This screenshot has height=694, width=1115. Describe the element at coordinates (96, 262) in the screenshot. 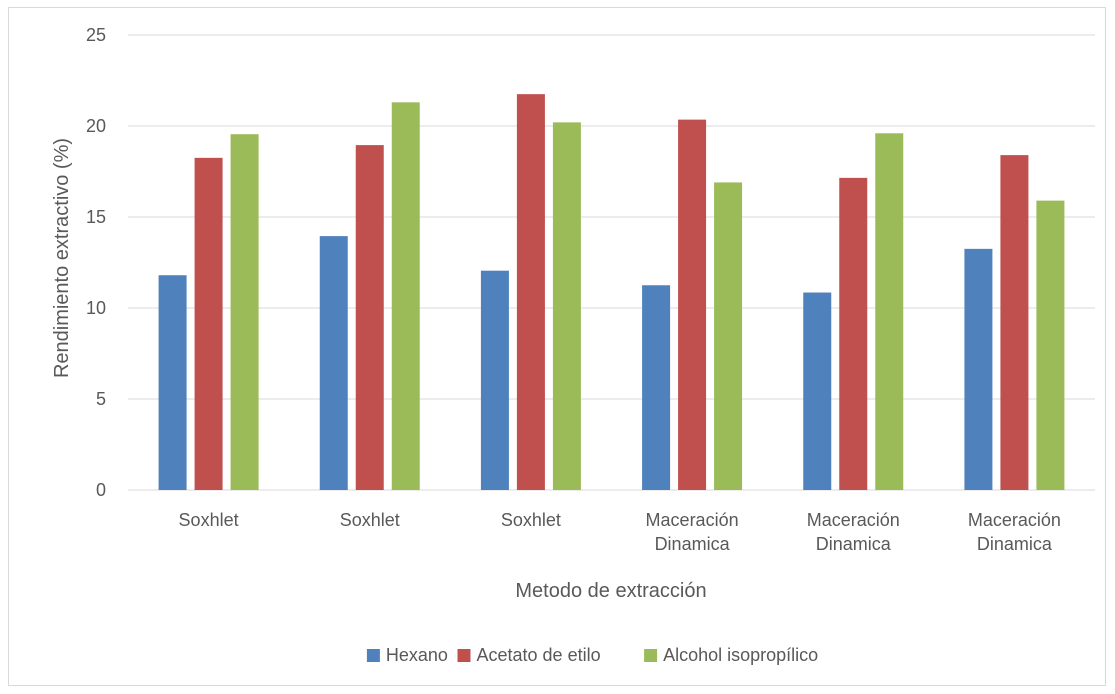

I see `y-axis-ticks: 0 5 10 15 20 25` at that location.